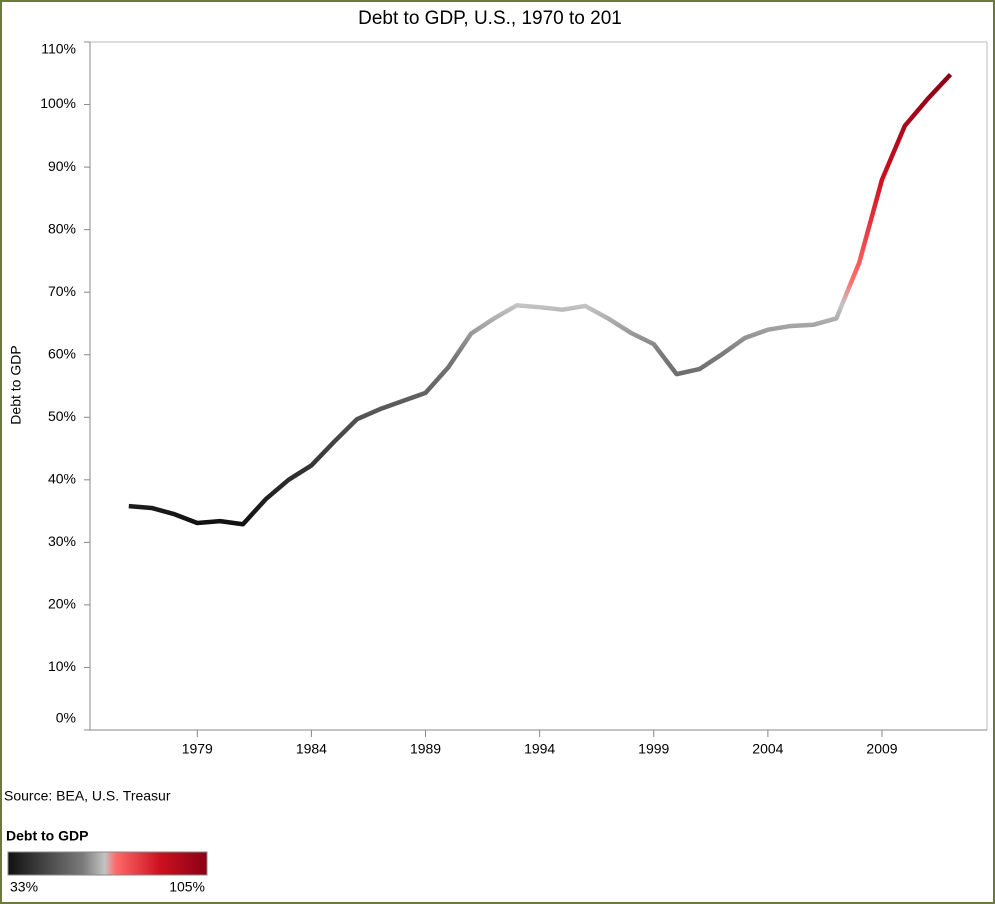 Image resolution: width=995 pixels, height=904 pixels. I want to click on colorbar-title: Debt to GDP, so click(47, 836).